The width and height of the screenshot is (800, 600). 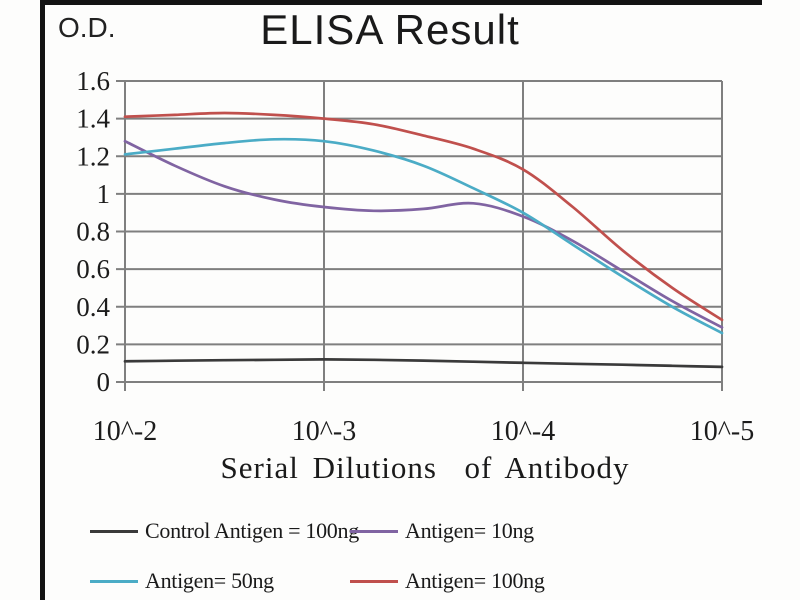 What do you see at coordinates (401, 2) in the screenshot?
I see `frame-border-top` at bounding box center [401, 2].